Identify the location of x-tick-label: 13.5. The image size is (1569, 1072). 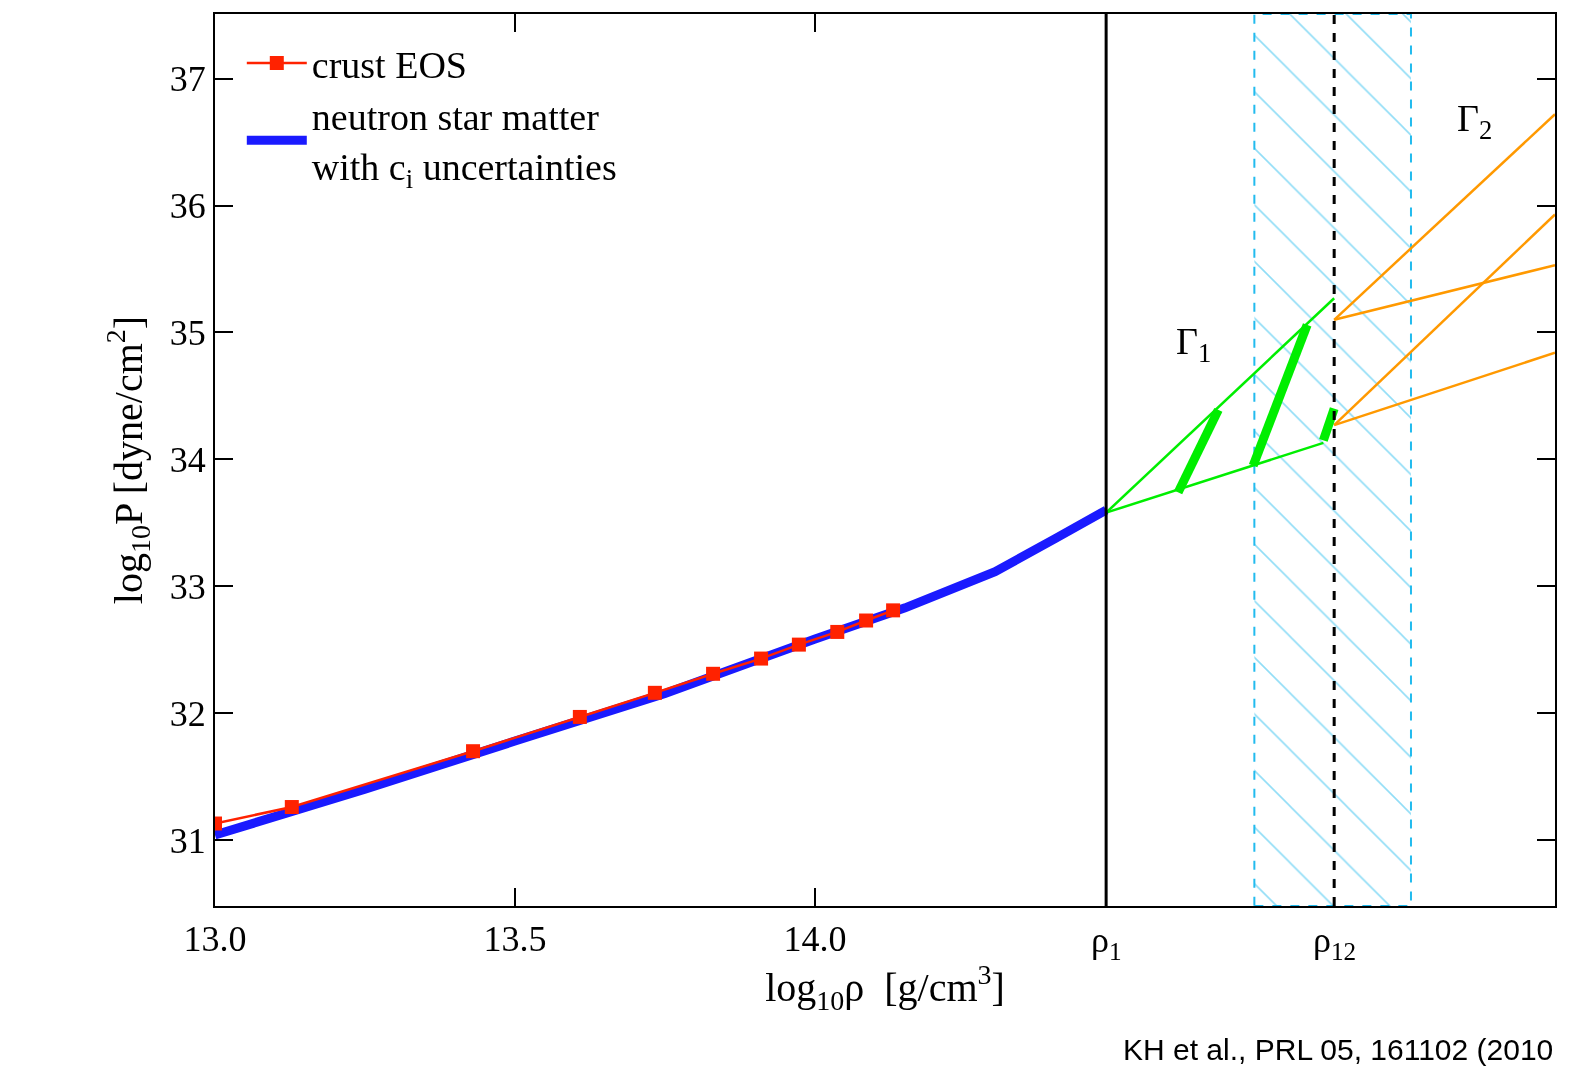
(515, 939).